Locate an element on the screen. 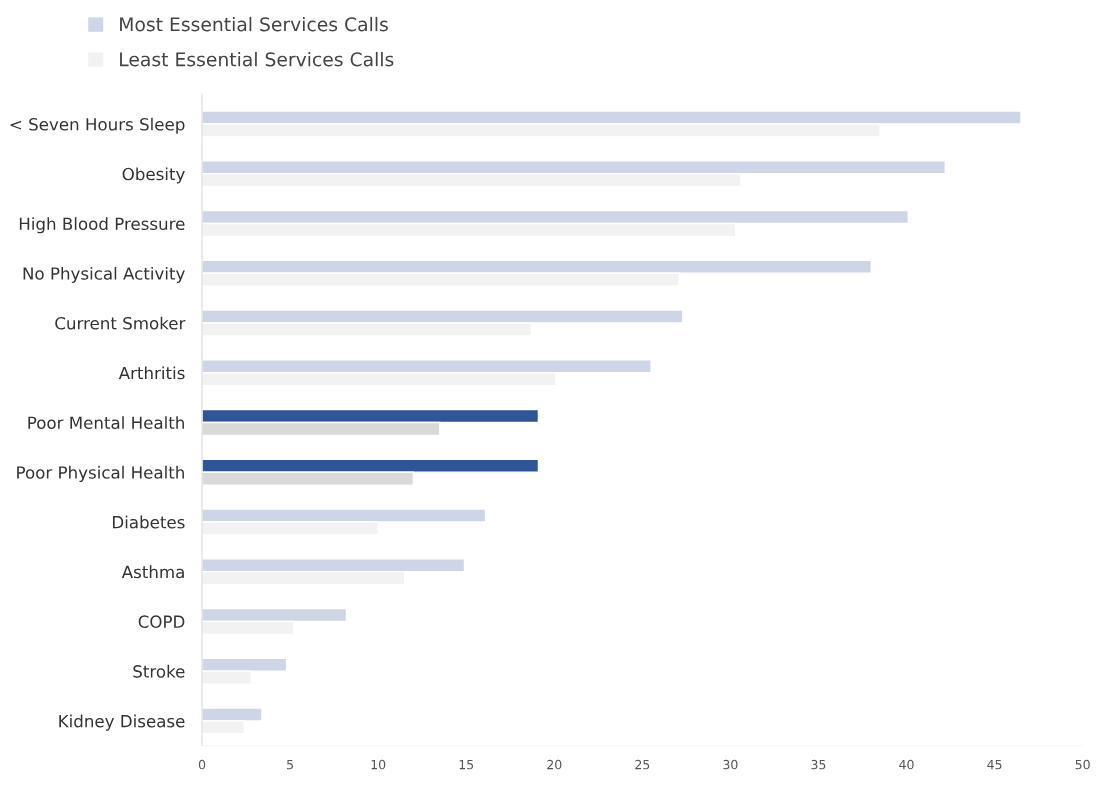 This screenshot has width=1098, height=785. y-tick-label: Current Smoker is located at coordinates (120, 323).